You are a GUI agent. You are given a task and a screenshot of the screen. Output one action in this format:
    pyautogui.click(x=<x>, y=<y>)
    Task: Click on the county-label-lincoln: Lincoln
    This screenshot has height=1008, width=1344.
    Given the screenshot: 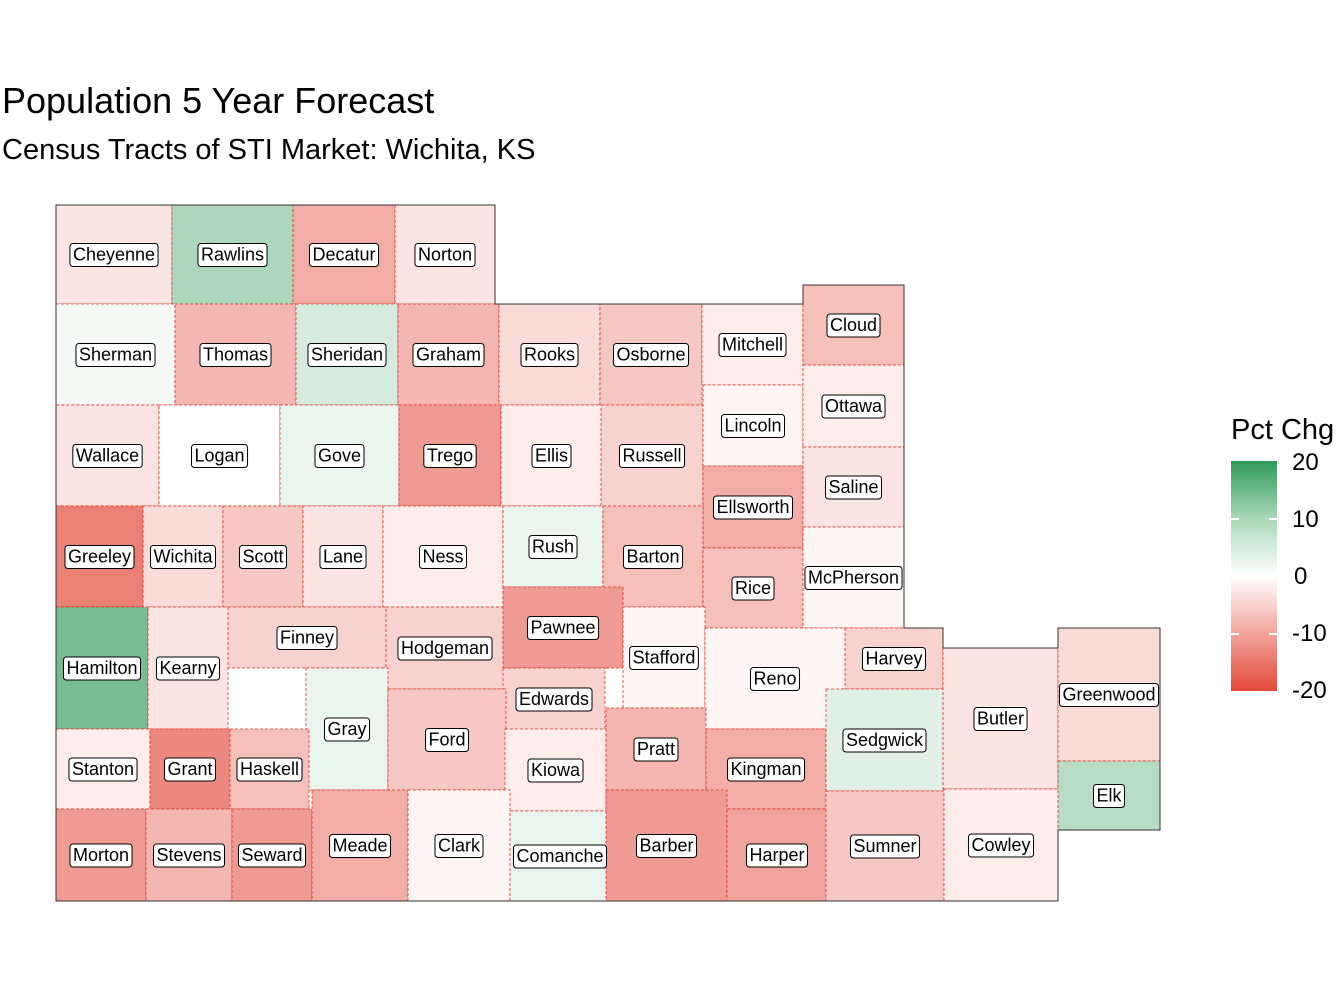 What is the action you would take?
    pyautogui.click(x=752, y=426)
    